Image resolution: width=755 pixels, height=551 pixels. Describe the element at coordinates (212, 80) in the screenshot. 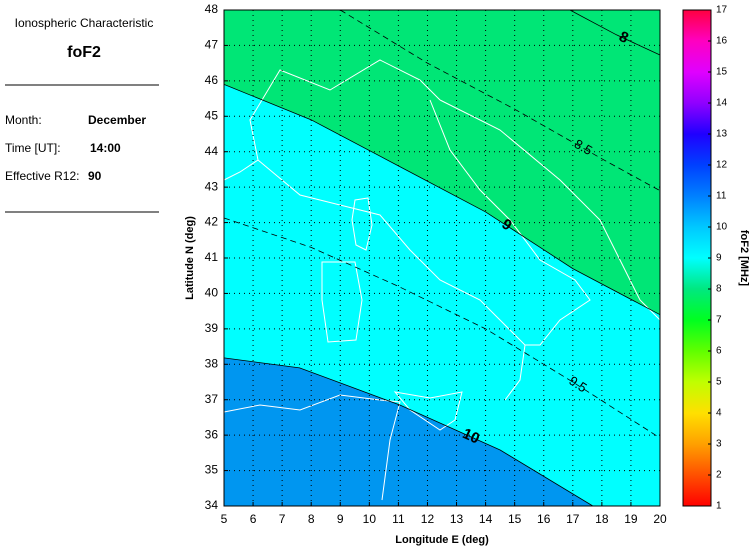

I see `y-tick-label: 46` at that location.